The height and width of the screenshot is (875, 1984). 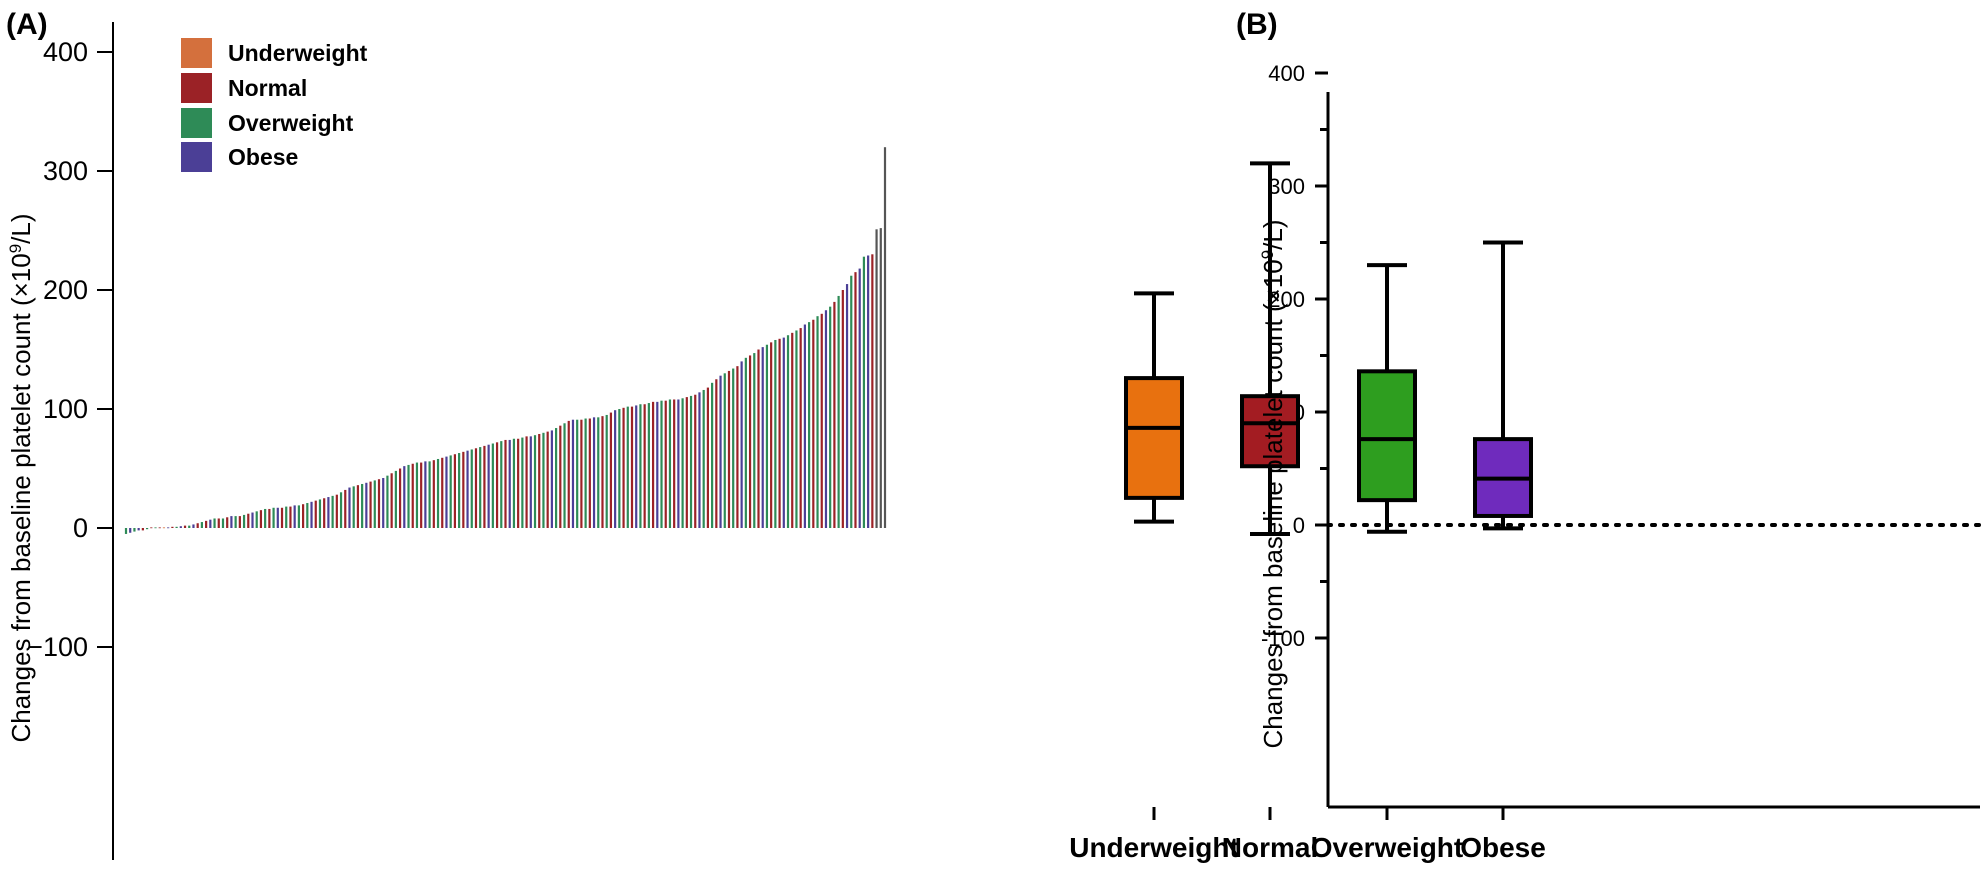 I want to click on box-overweight, so click(x=1387, y=398).